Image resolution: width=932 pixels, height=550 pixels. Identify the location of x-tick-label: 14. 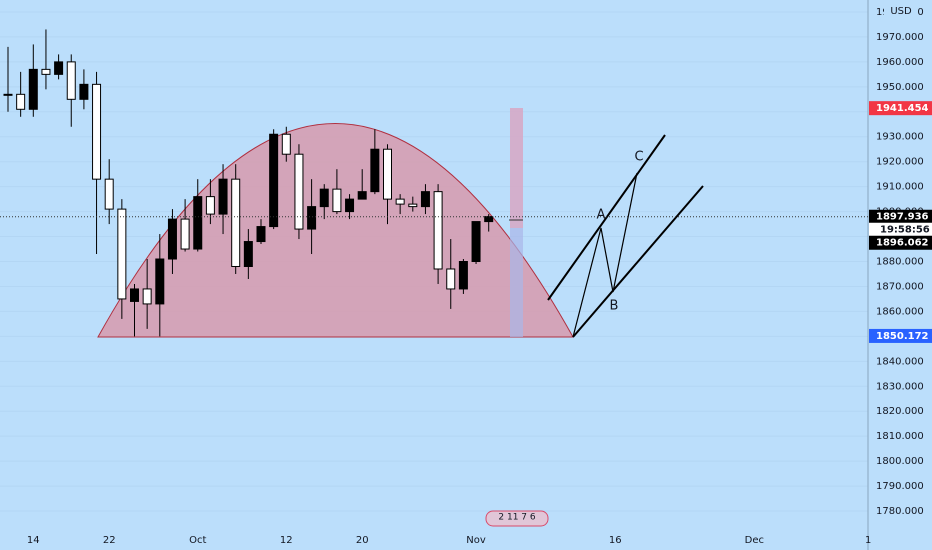
(33, 540).